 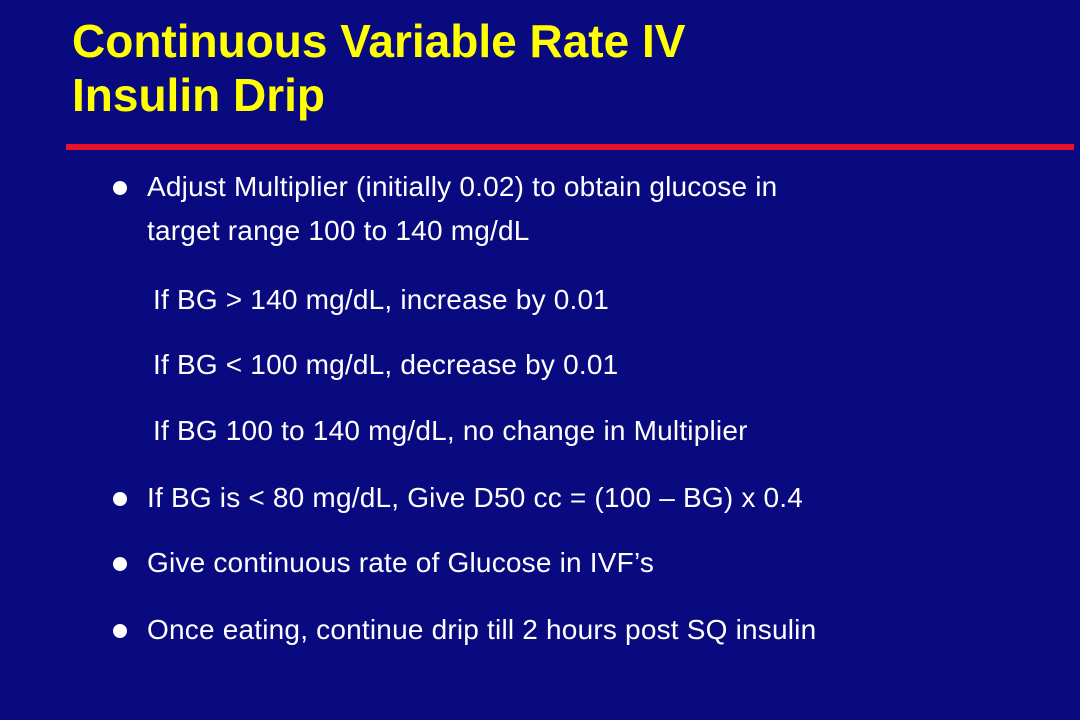 What do you see at coordinates (401, 562) in the screenshot?
I see `bullet-3: Give continuous rate of Glucose in IVF’s` at bounding box center [401, 562].